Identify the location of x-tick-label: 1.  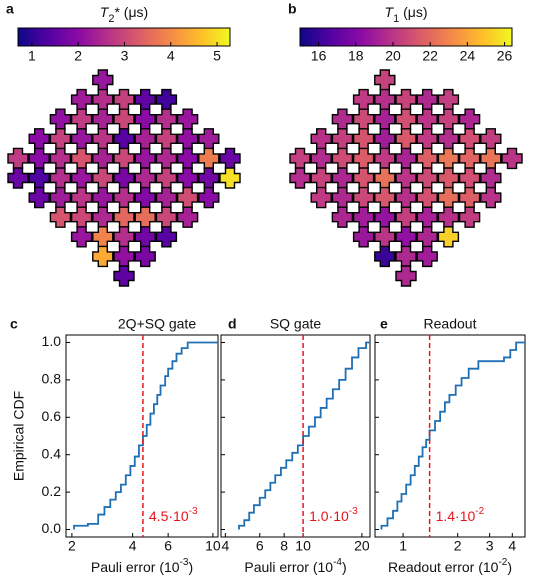
(403, 546).